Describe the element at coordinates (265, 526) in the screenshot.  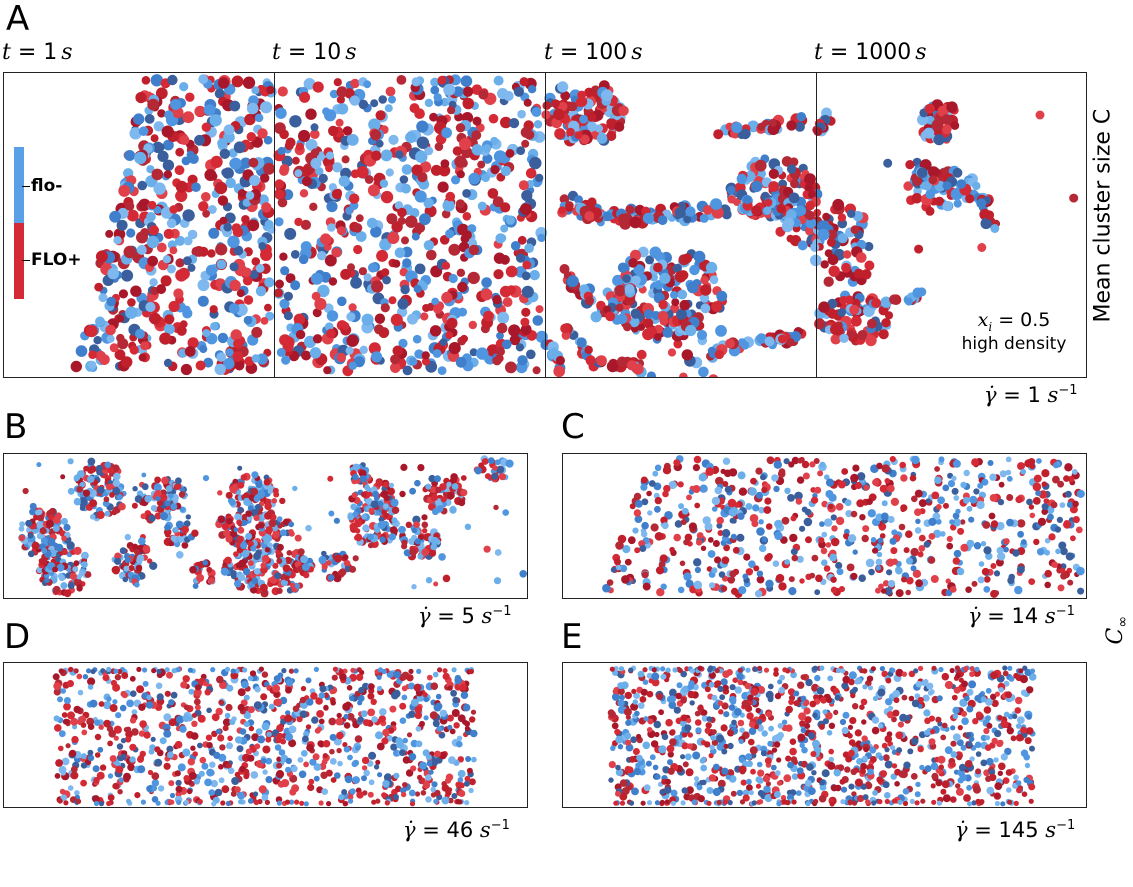
I see `panel-b-simulation` at that location.